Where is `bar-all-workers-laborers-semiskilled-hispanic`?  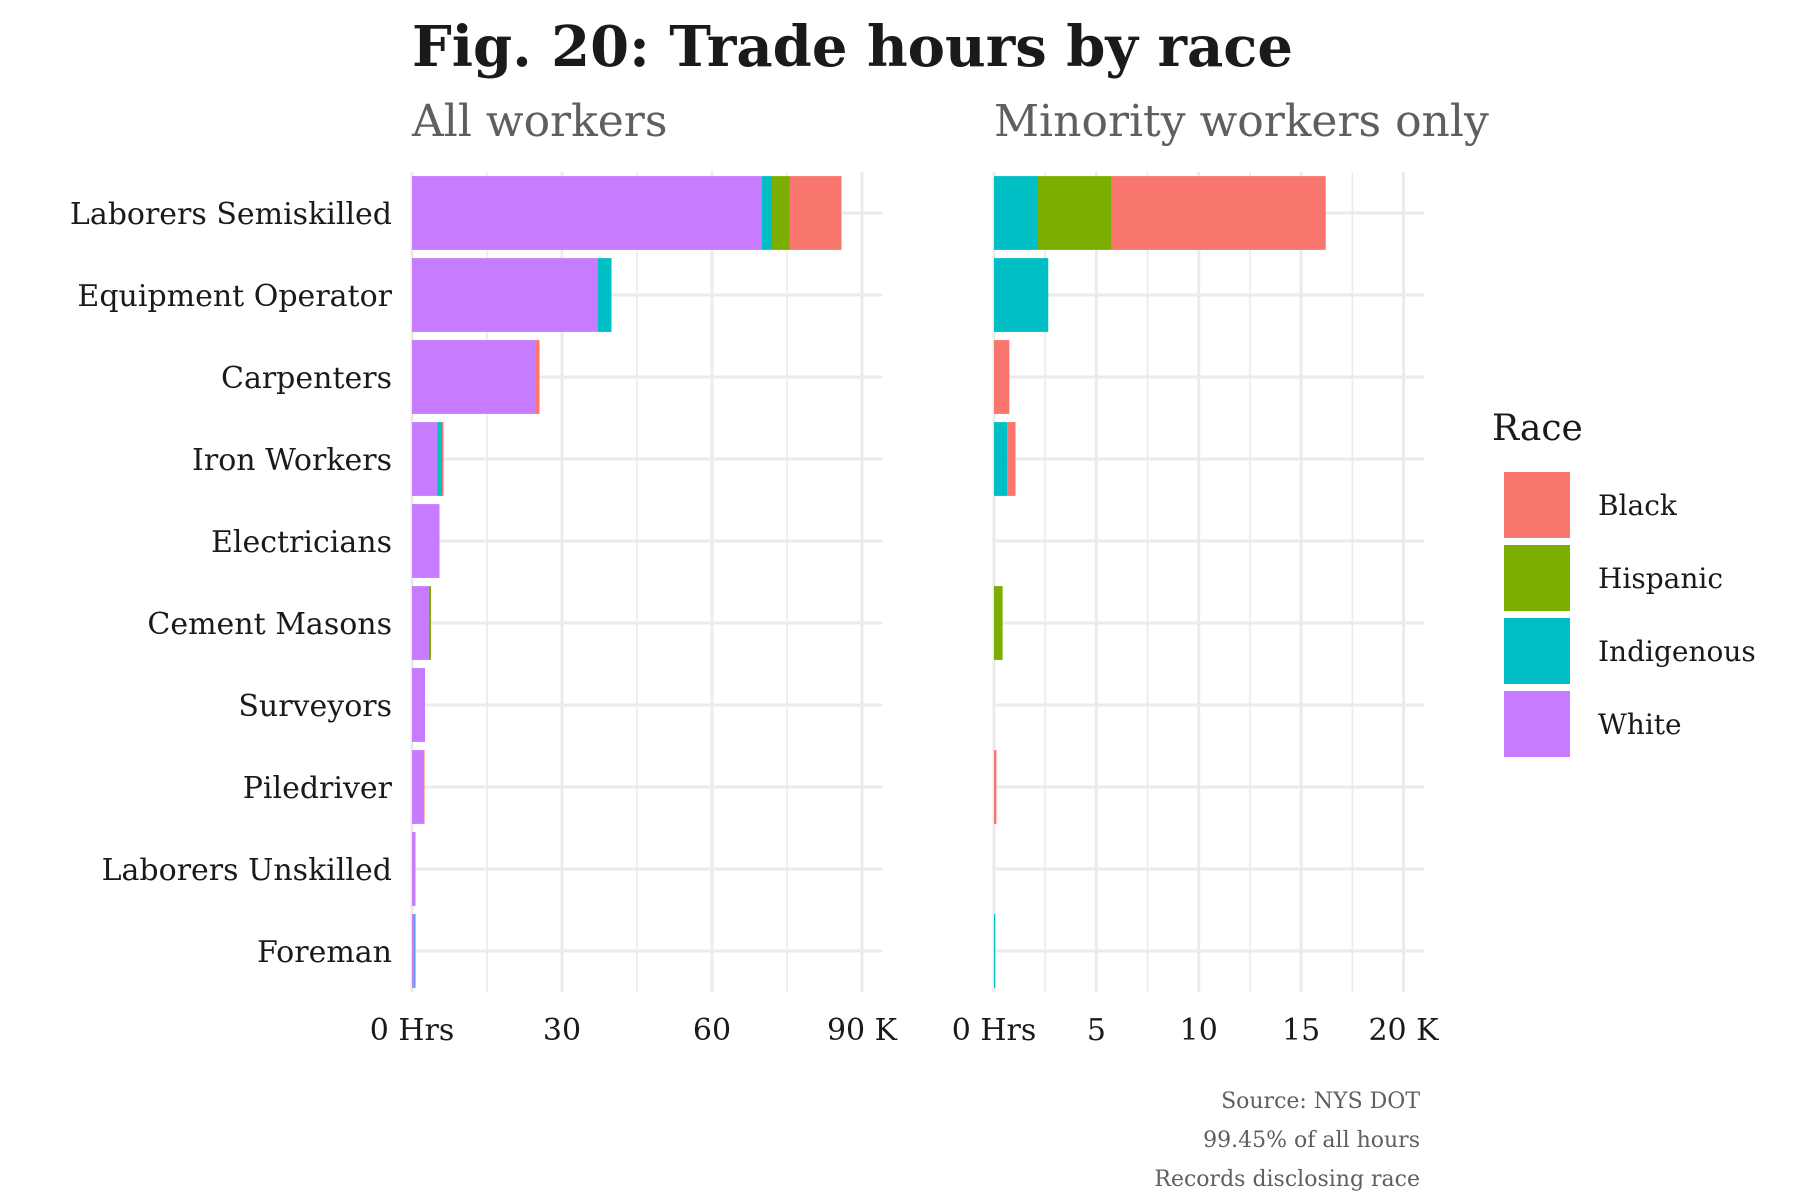 bar-all-workers-laborers-semiskilled-hispanic is located at coordinates (781, 213).